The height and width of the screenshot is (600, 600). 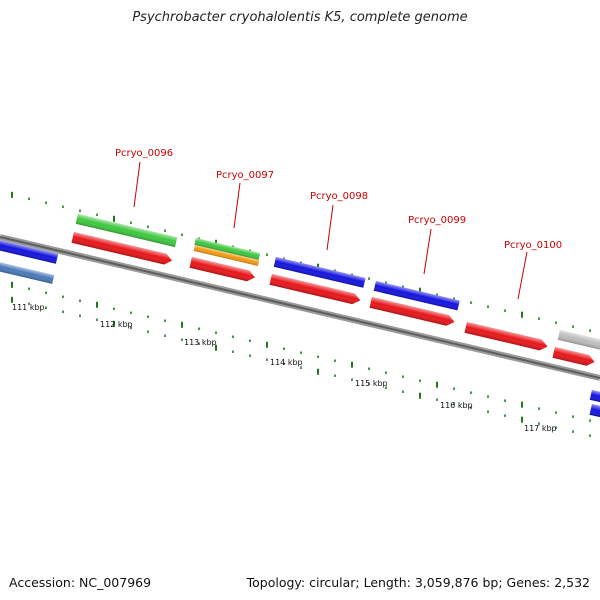 What do you see at coordinates (200, 342) in the screenshot?
I see `kbp-label: 113 kbp` at bounding box center [200, 342].